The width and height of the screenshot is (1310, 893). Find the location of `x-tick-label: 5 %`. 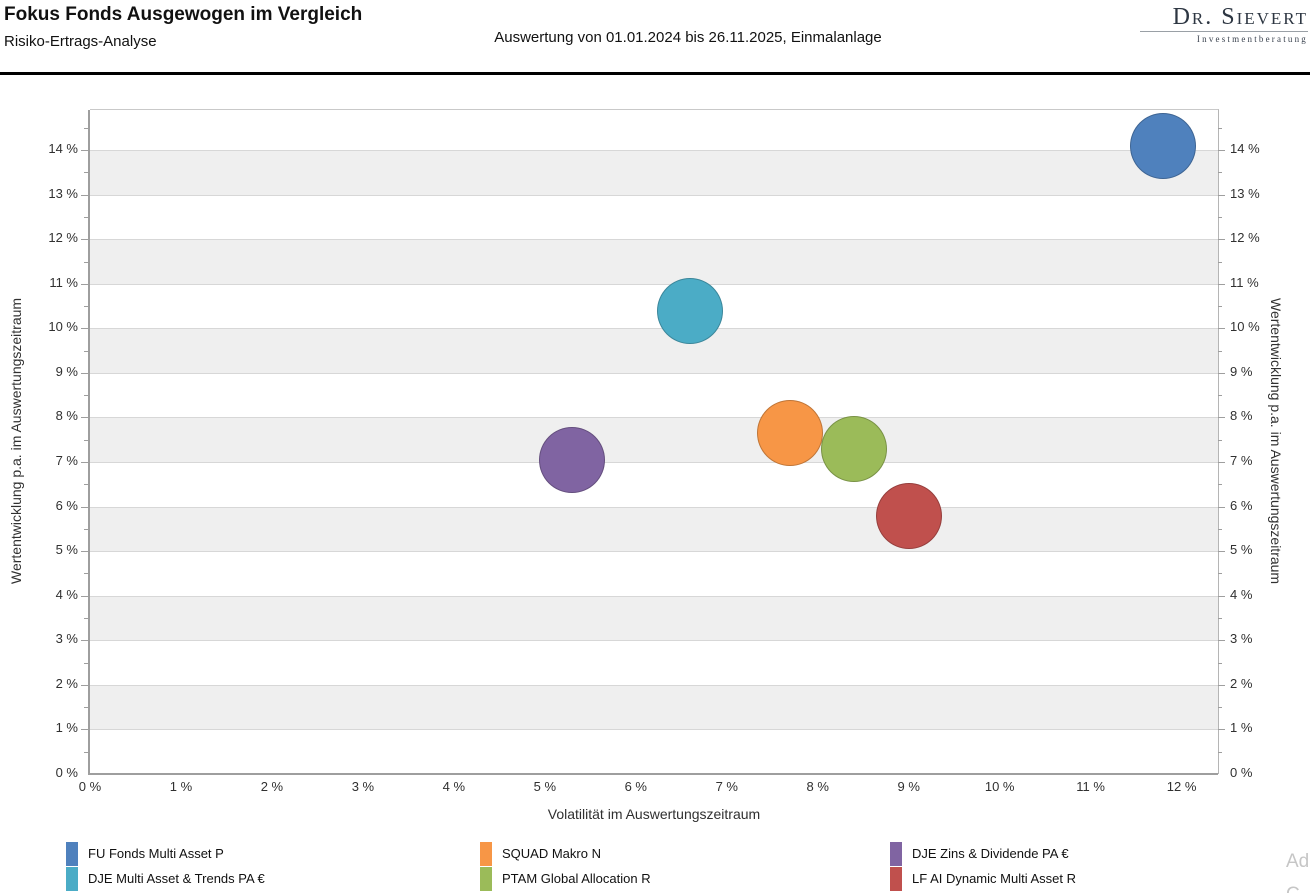

x-tick-label: 5 % is located at coordinates (545, 786).